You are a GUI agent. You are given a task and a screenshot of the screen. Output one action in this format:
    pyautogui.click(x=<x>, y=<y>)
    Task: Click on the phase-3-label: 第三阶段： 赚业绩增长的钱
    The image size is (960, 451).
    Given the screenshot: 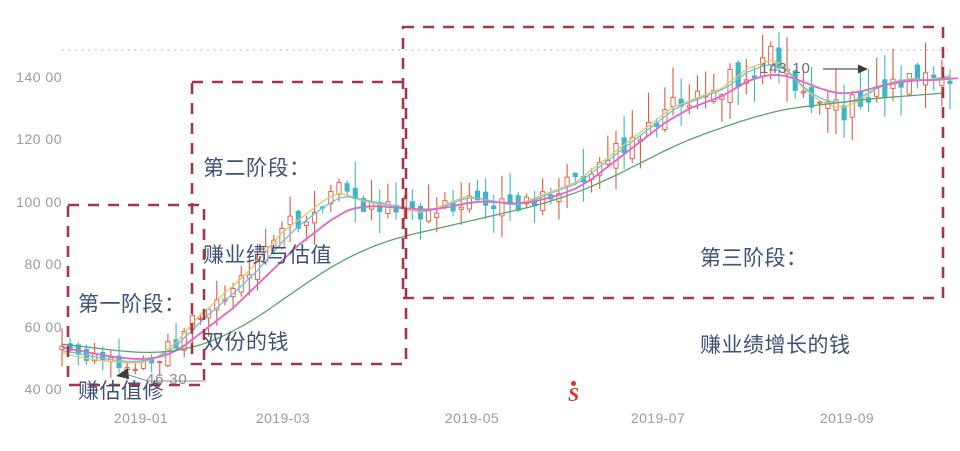 What is the action you would take?
    pyautogui.click(x=775, y=302)
    